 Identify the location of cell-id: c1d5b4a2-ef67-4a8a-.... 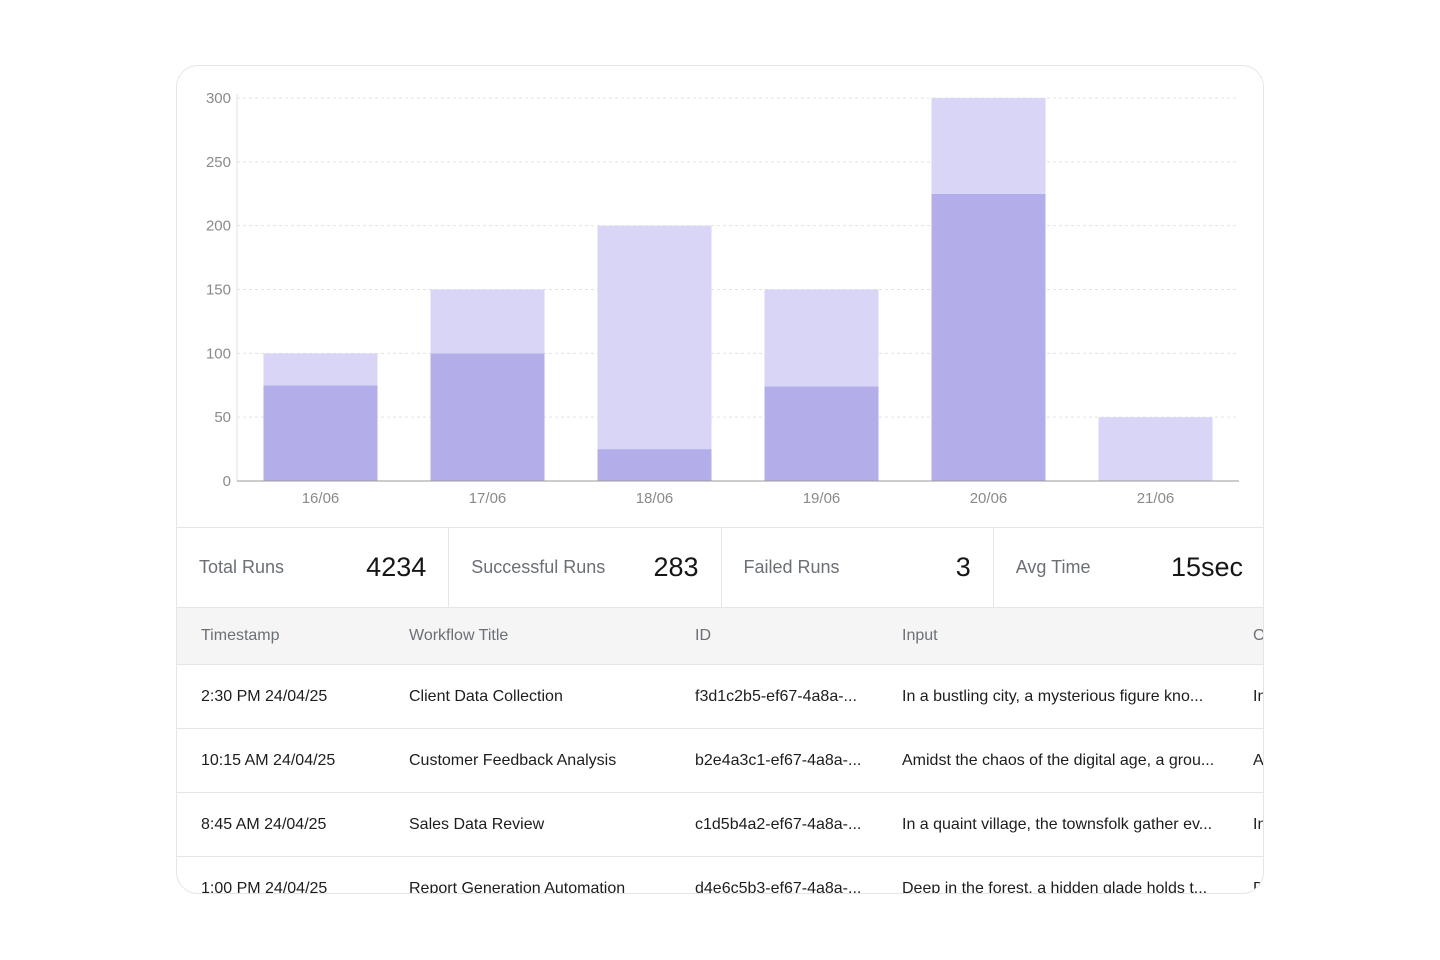
(778, 824).